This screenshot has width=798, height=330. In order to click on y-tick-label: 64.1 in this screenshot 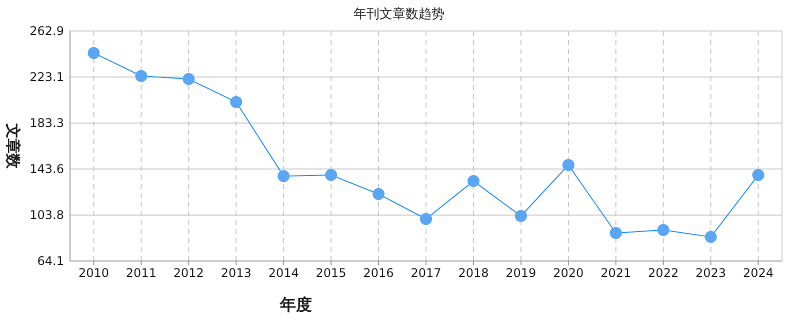, I will do `click(50, 261)`.